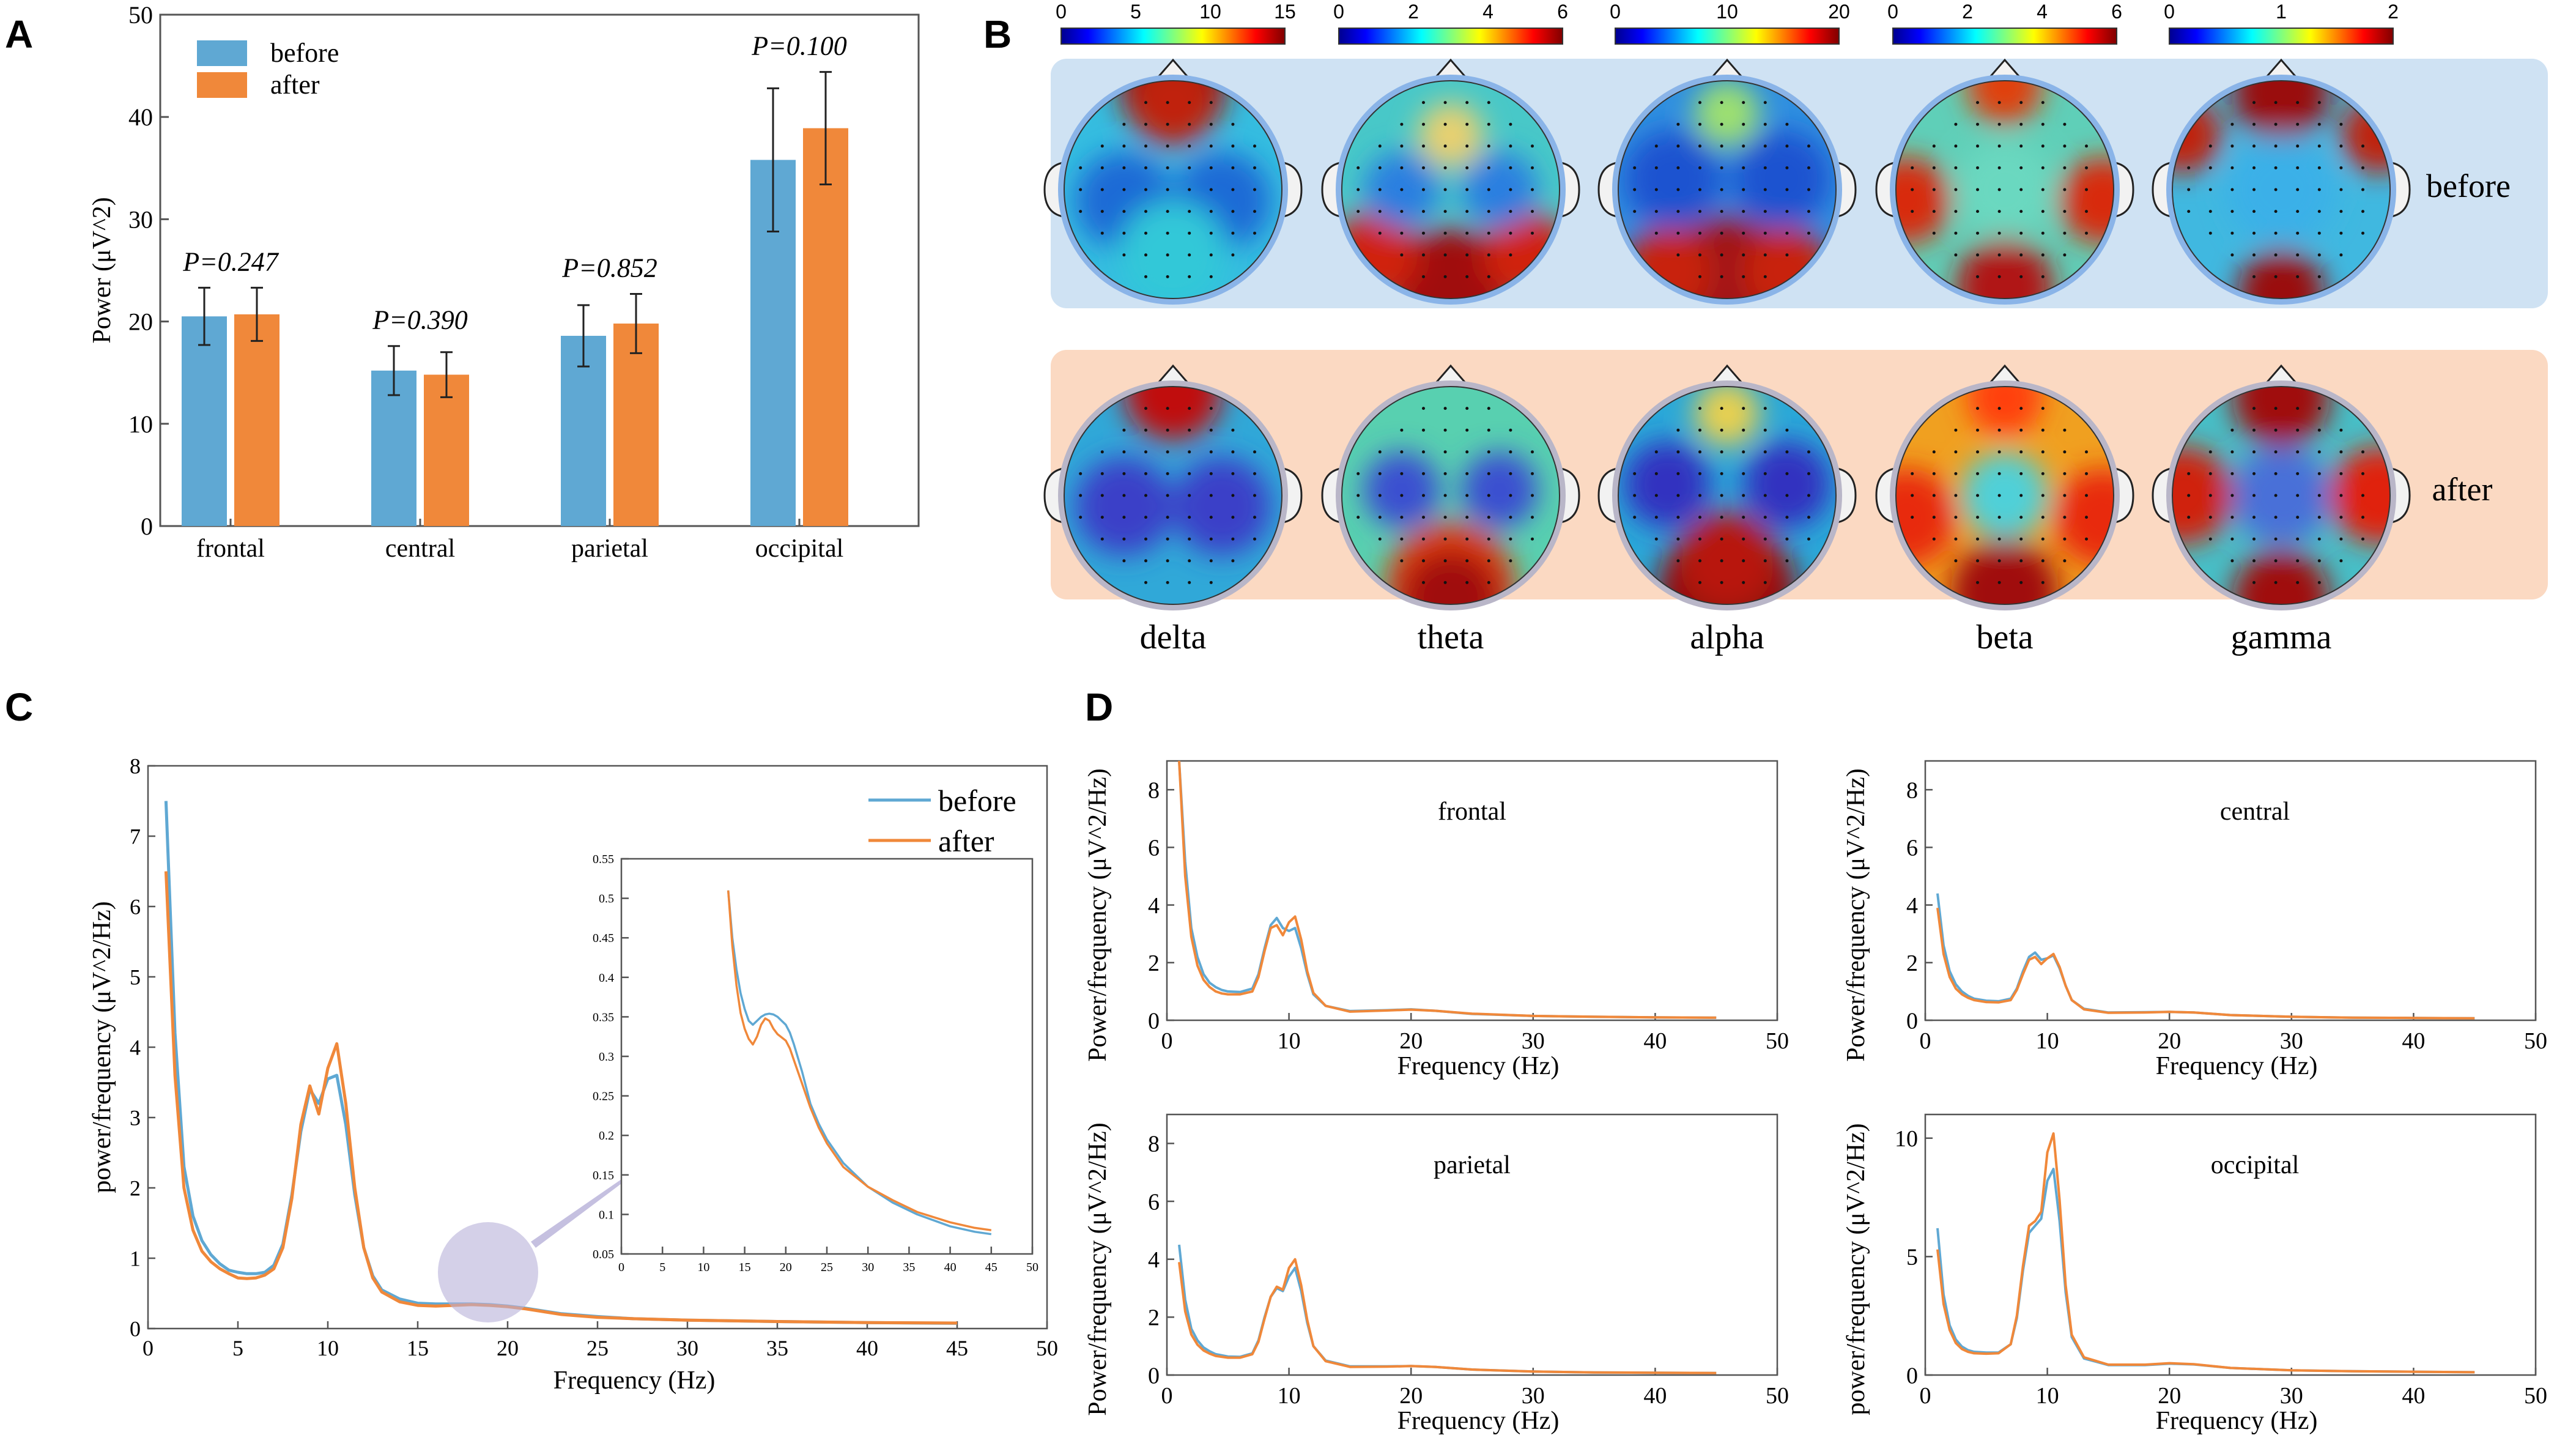 This screenshot has width=2576, height=1446. Describe the element at coordinates (603, 1175) in the screenshot. I see `y-tick-label: 0.15` at that location.